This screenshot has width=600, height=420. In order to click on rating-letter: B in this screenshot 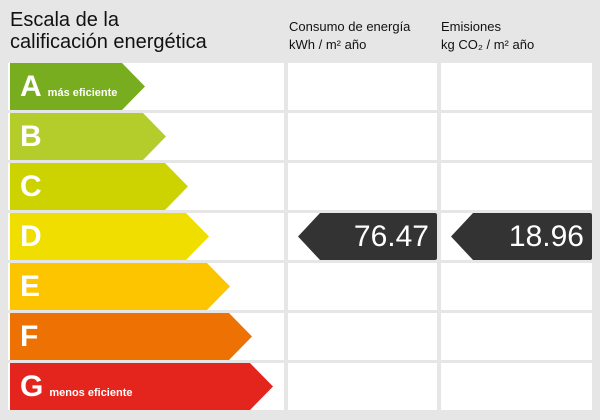, I will do `click(31, 136)`.